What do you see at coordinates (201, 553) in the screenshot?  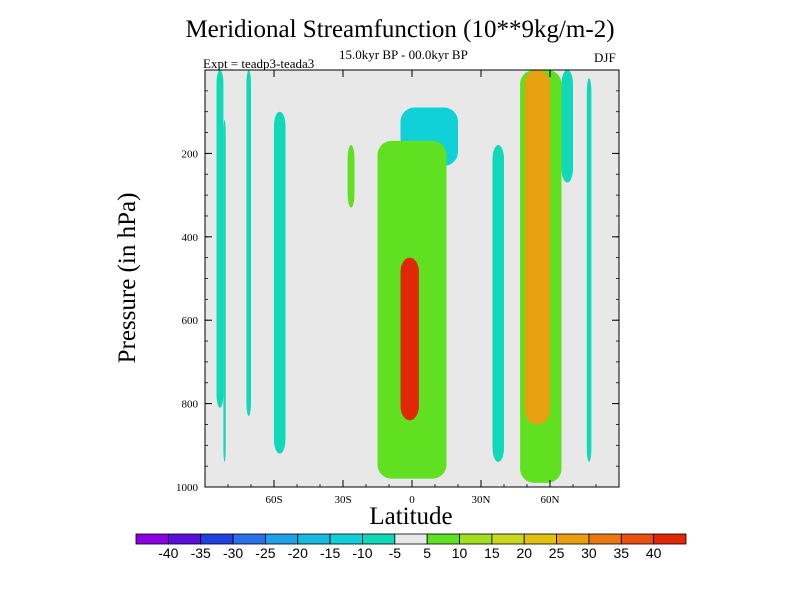 I see `colorbar-label: -35` at bounding box center [201, 553].